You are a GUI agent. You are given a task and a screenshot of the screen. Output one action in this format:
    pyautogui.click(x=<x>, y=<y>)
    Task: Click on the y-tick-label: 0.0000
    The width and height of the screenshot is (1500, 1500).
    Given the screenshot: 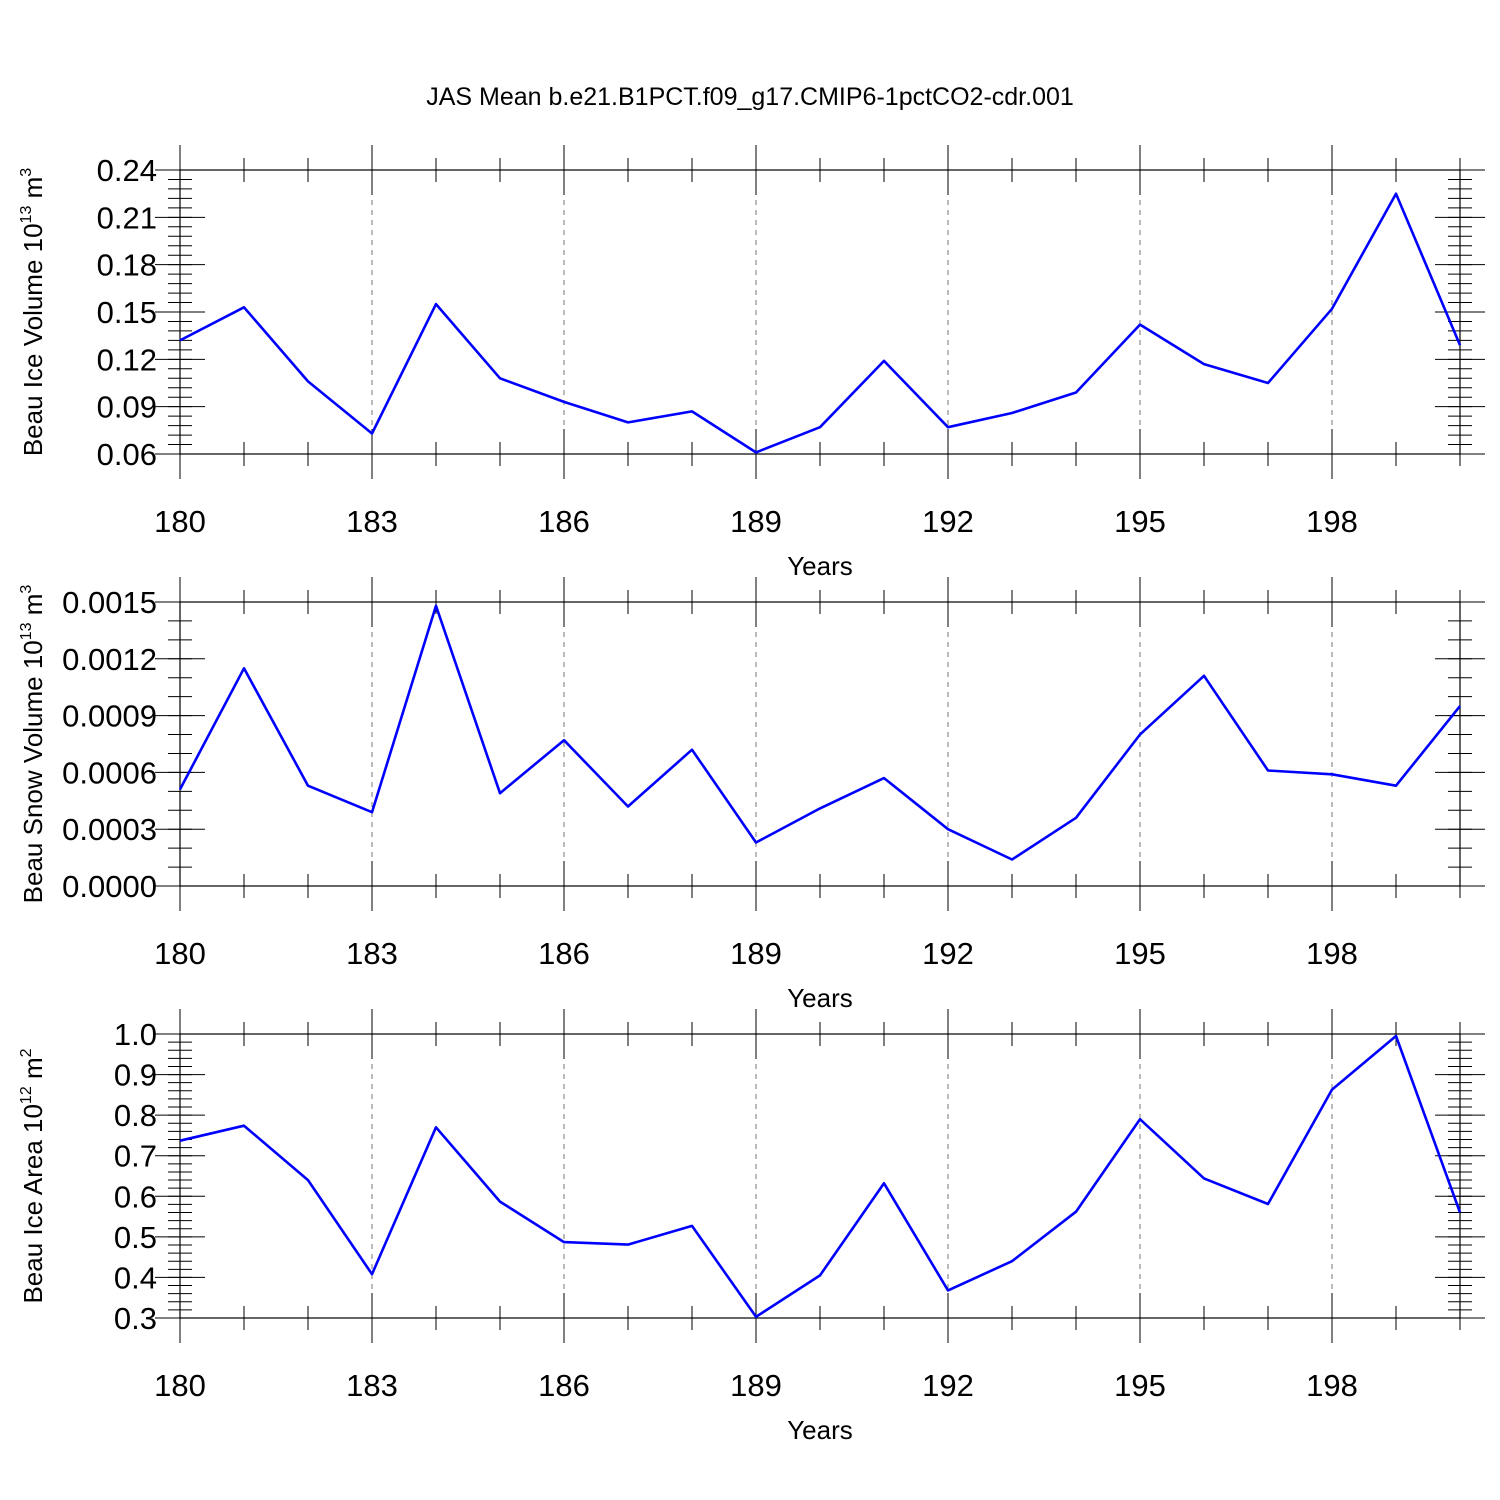 What is the action you would take?
    pyautogui.click(x=109, y=886)
    